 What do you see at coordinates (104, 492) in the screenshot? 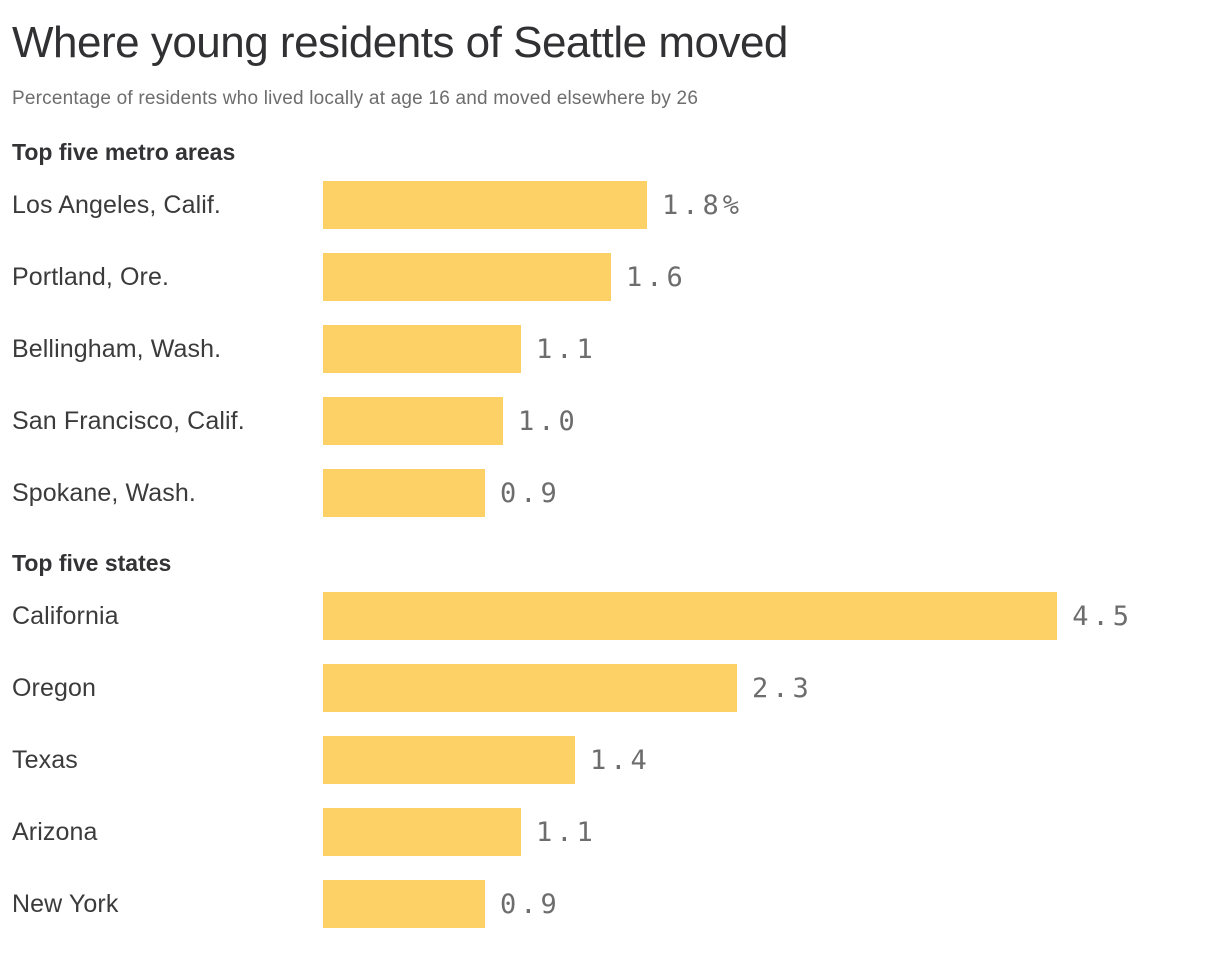
I see `bar-category-label: Spokane, Wash.` at bounding box center [104, 492].